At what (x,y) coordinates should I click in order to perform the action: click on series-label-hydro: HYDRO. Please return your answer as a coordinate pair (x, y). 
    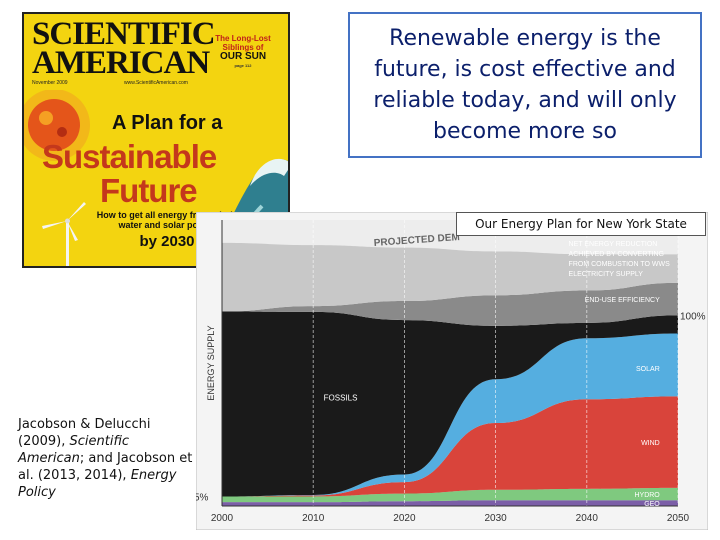
    Looking at the image, I should click on (647, 495).